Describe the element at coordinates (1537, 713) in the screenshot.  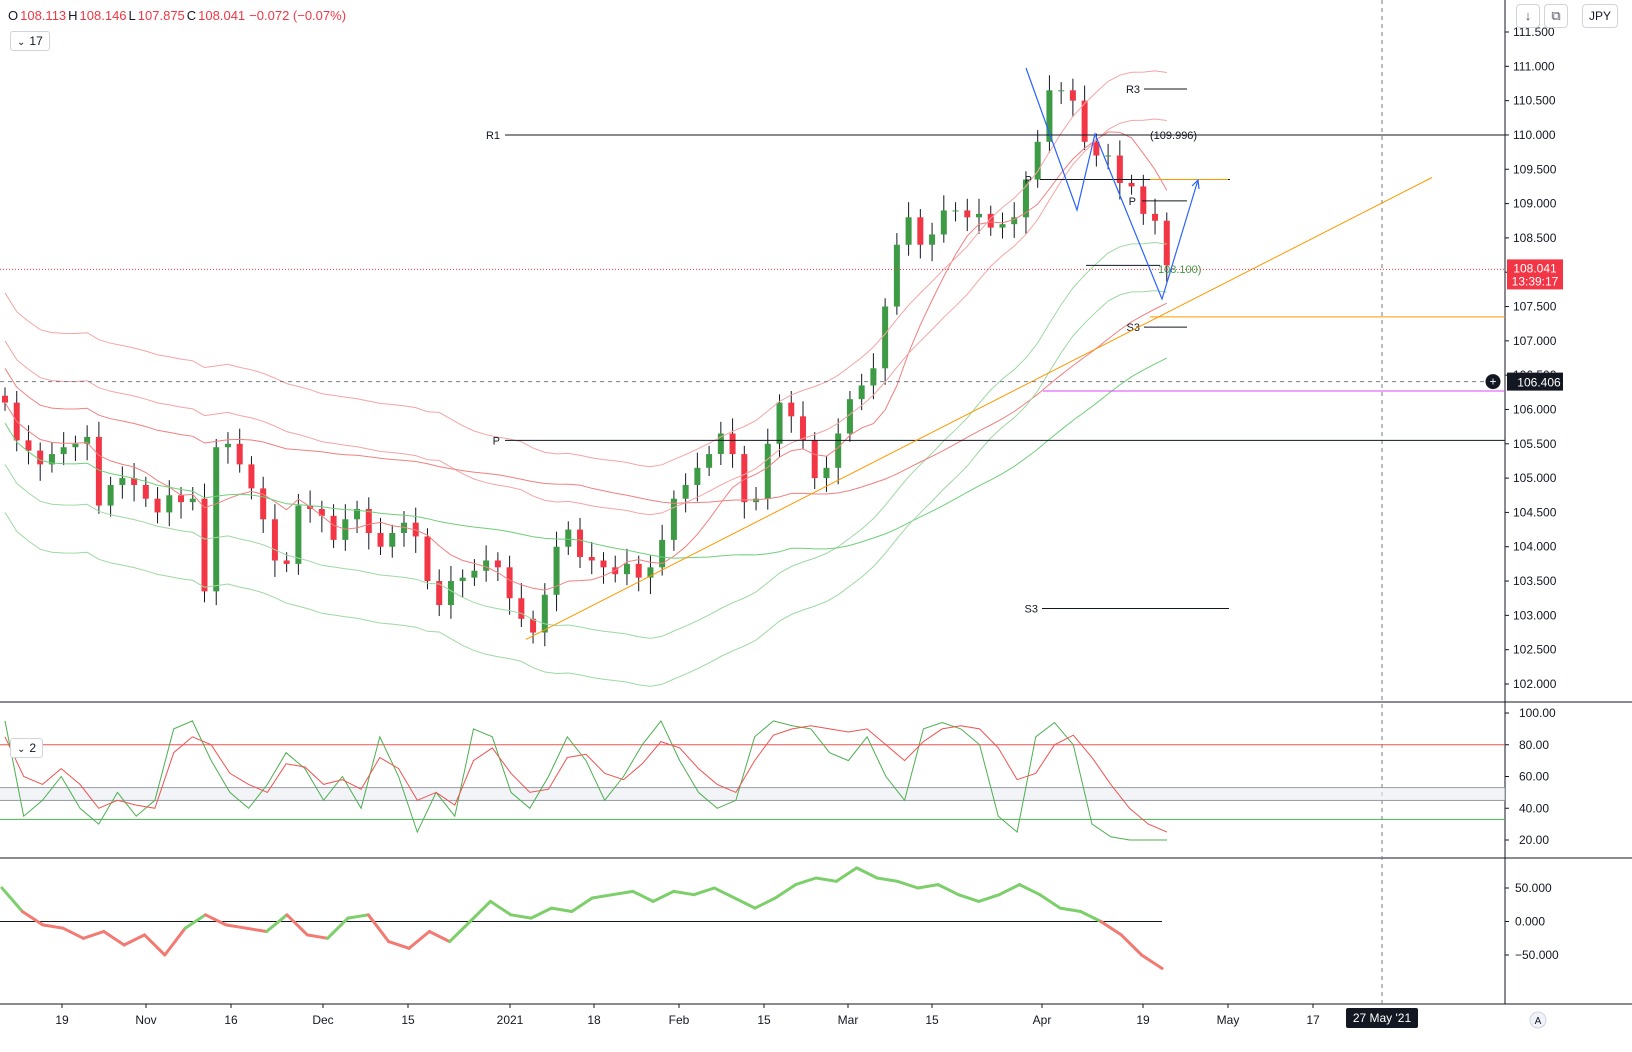
I see `osc-tick-label: 100.00` at that location.